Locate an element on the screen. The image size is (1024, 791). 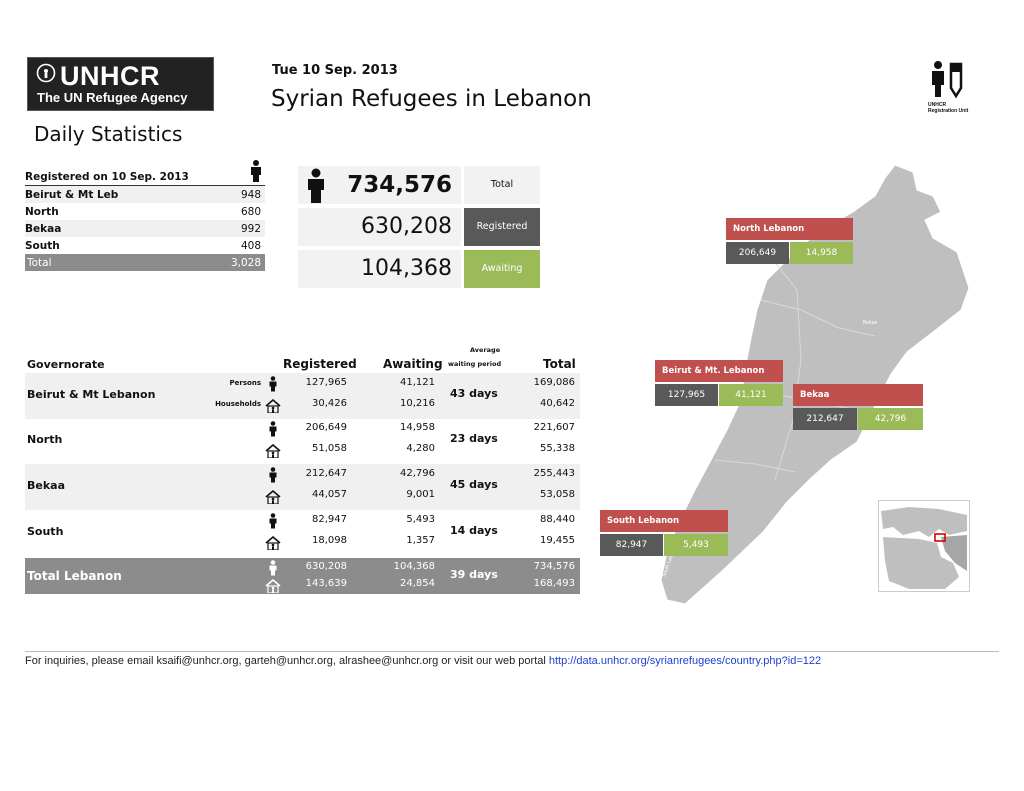
registered-persons: 127,965 is located at coordinates (326, 382).